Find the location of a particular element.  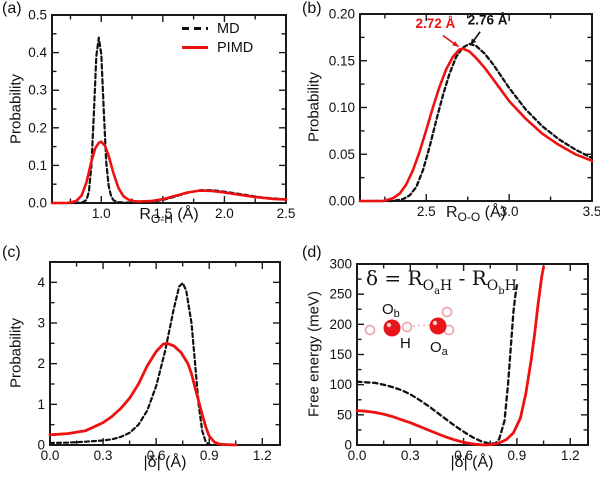

y-axis-label-c: Probability is located at coordinates (16, 353).